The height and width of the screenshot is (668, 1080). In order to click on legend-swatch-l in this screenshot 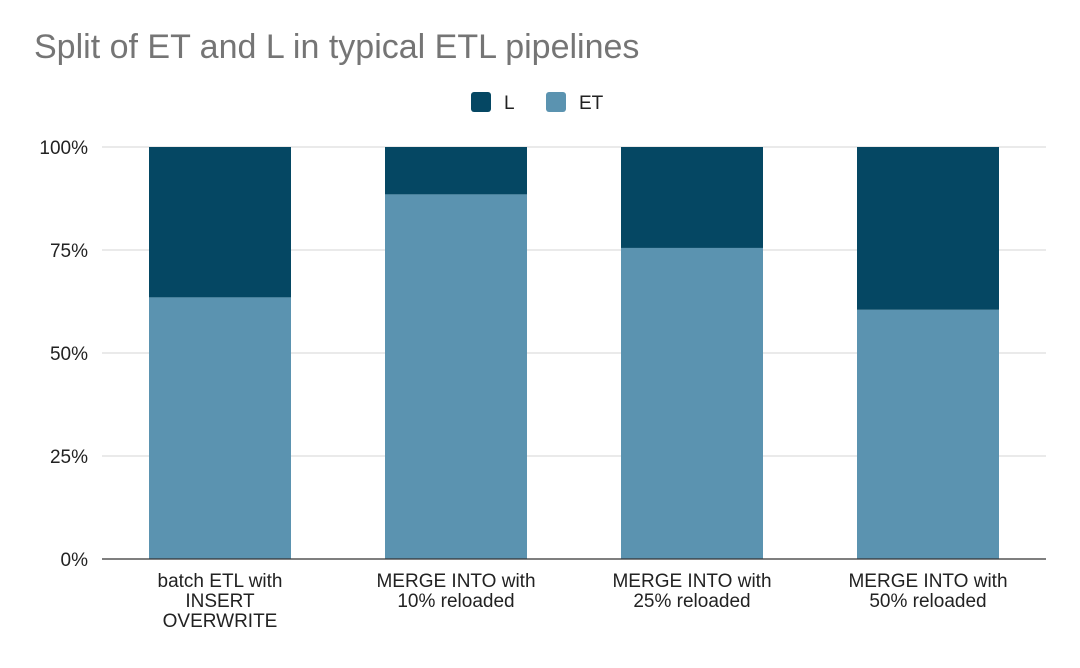, I will do `click(481, 102)`.